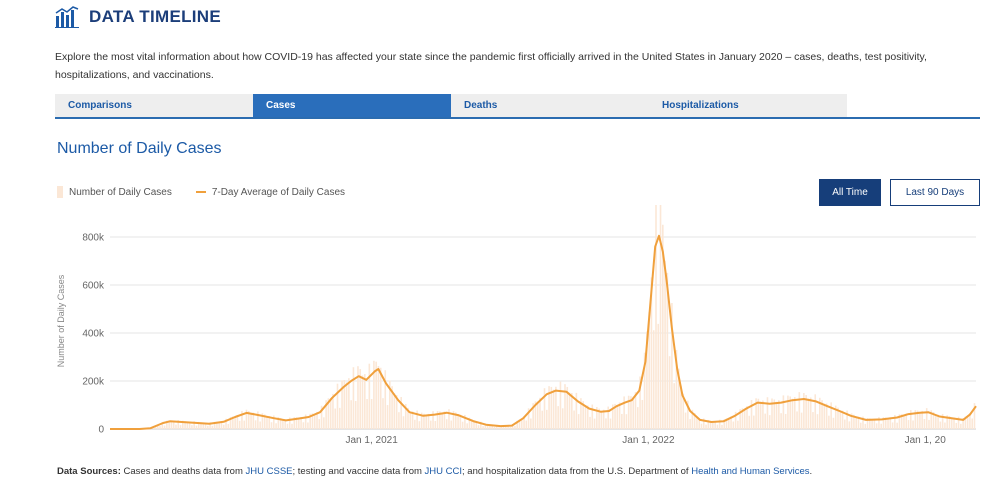 Image resolution: width=1000 pixels, height=484 pixels. Describe the element at coordinates (443, 471) in the screenshot. I see `jhu-cci-link: JHU CCI` at that location.